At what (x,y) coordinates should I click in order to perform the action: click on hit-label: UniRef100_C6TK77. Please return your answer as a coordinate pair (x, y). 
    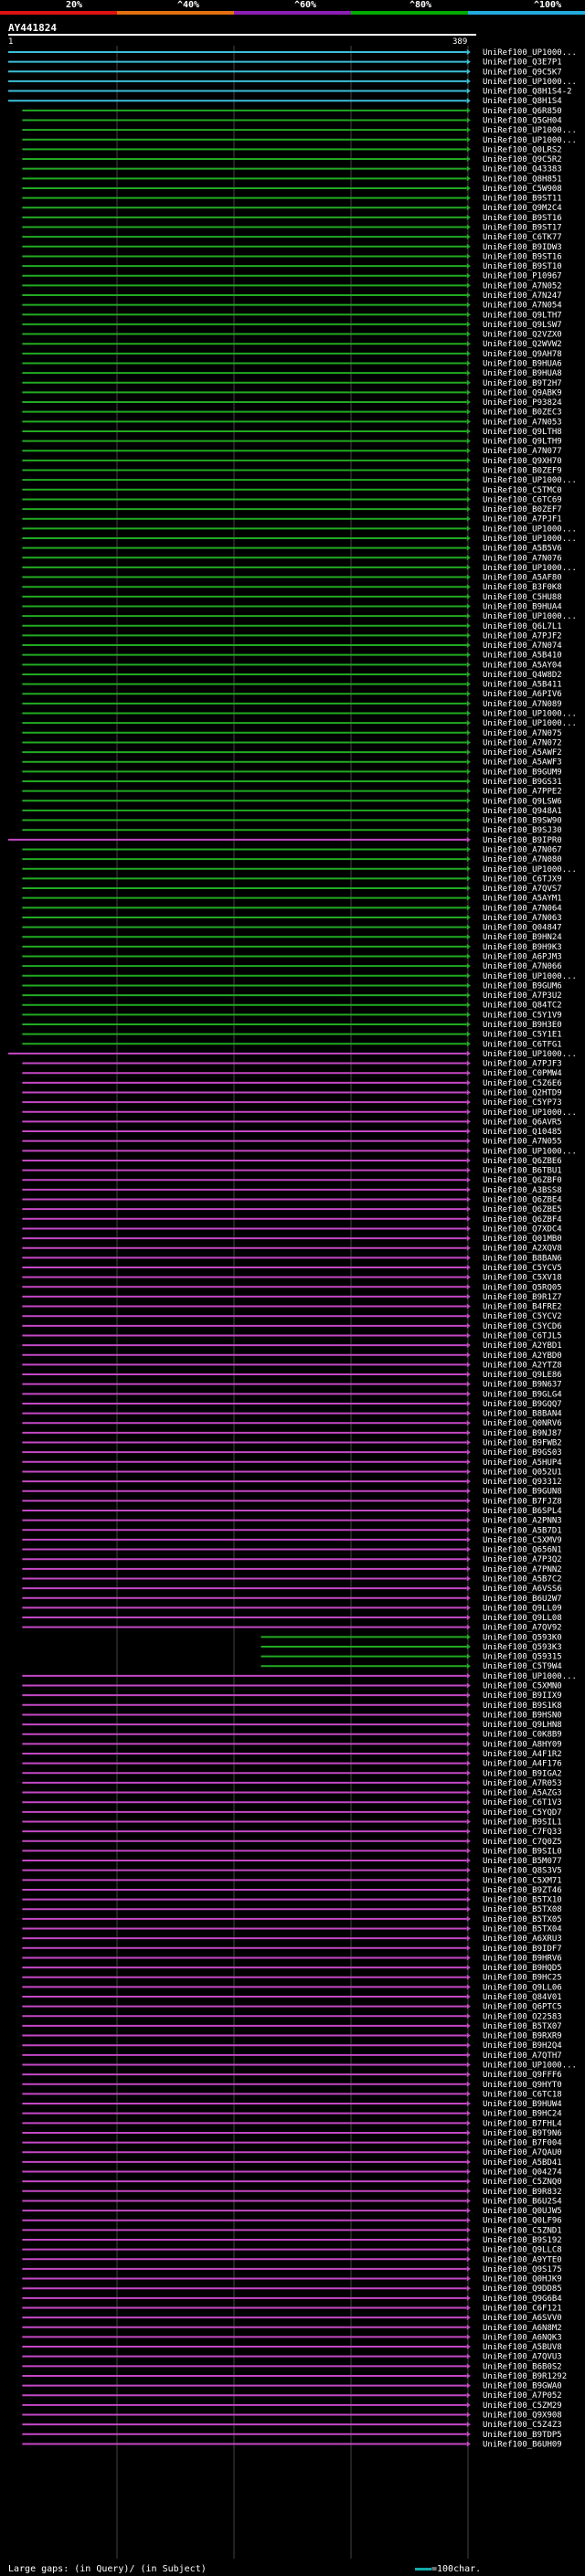
    Looking at the image, I should click on (522, 237).